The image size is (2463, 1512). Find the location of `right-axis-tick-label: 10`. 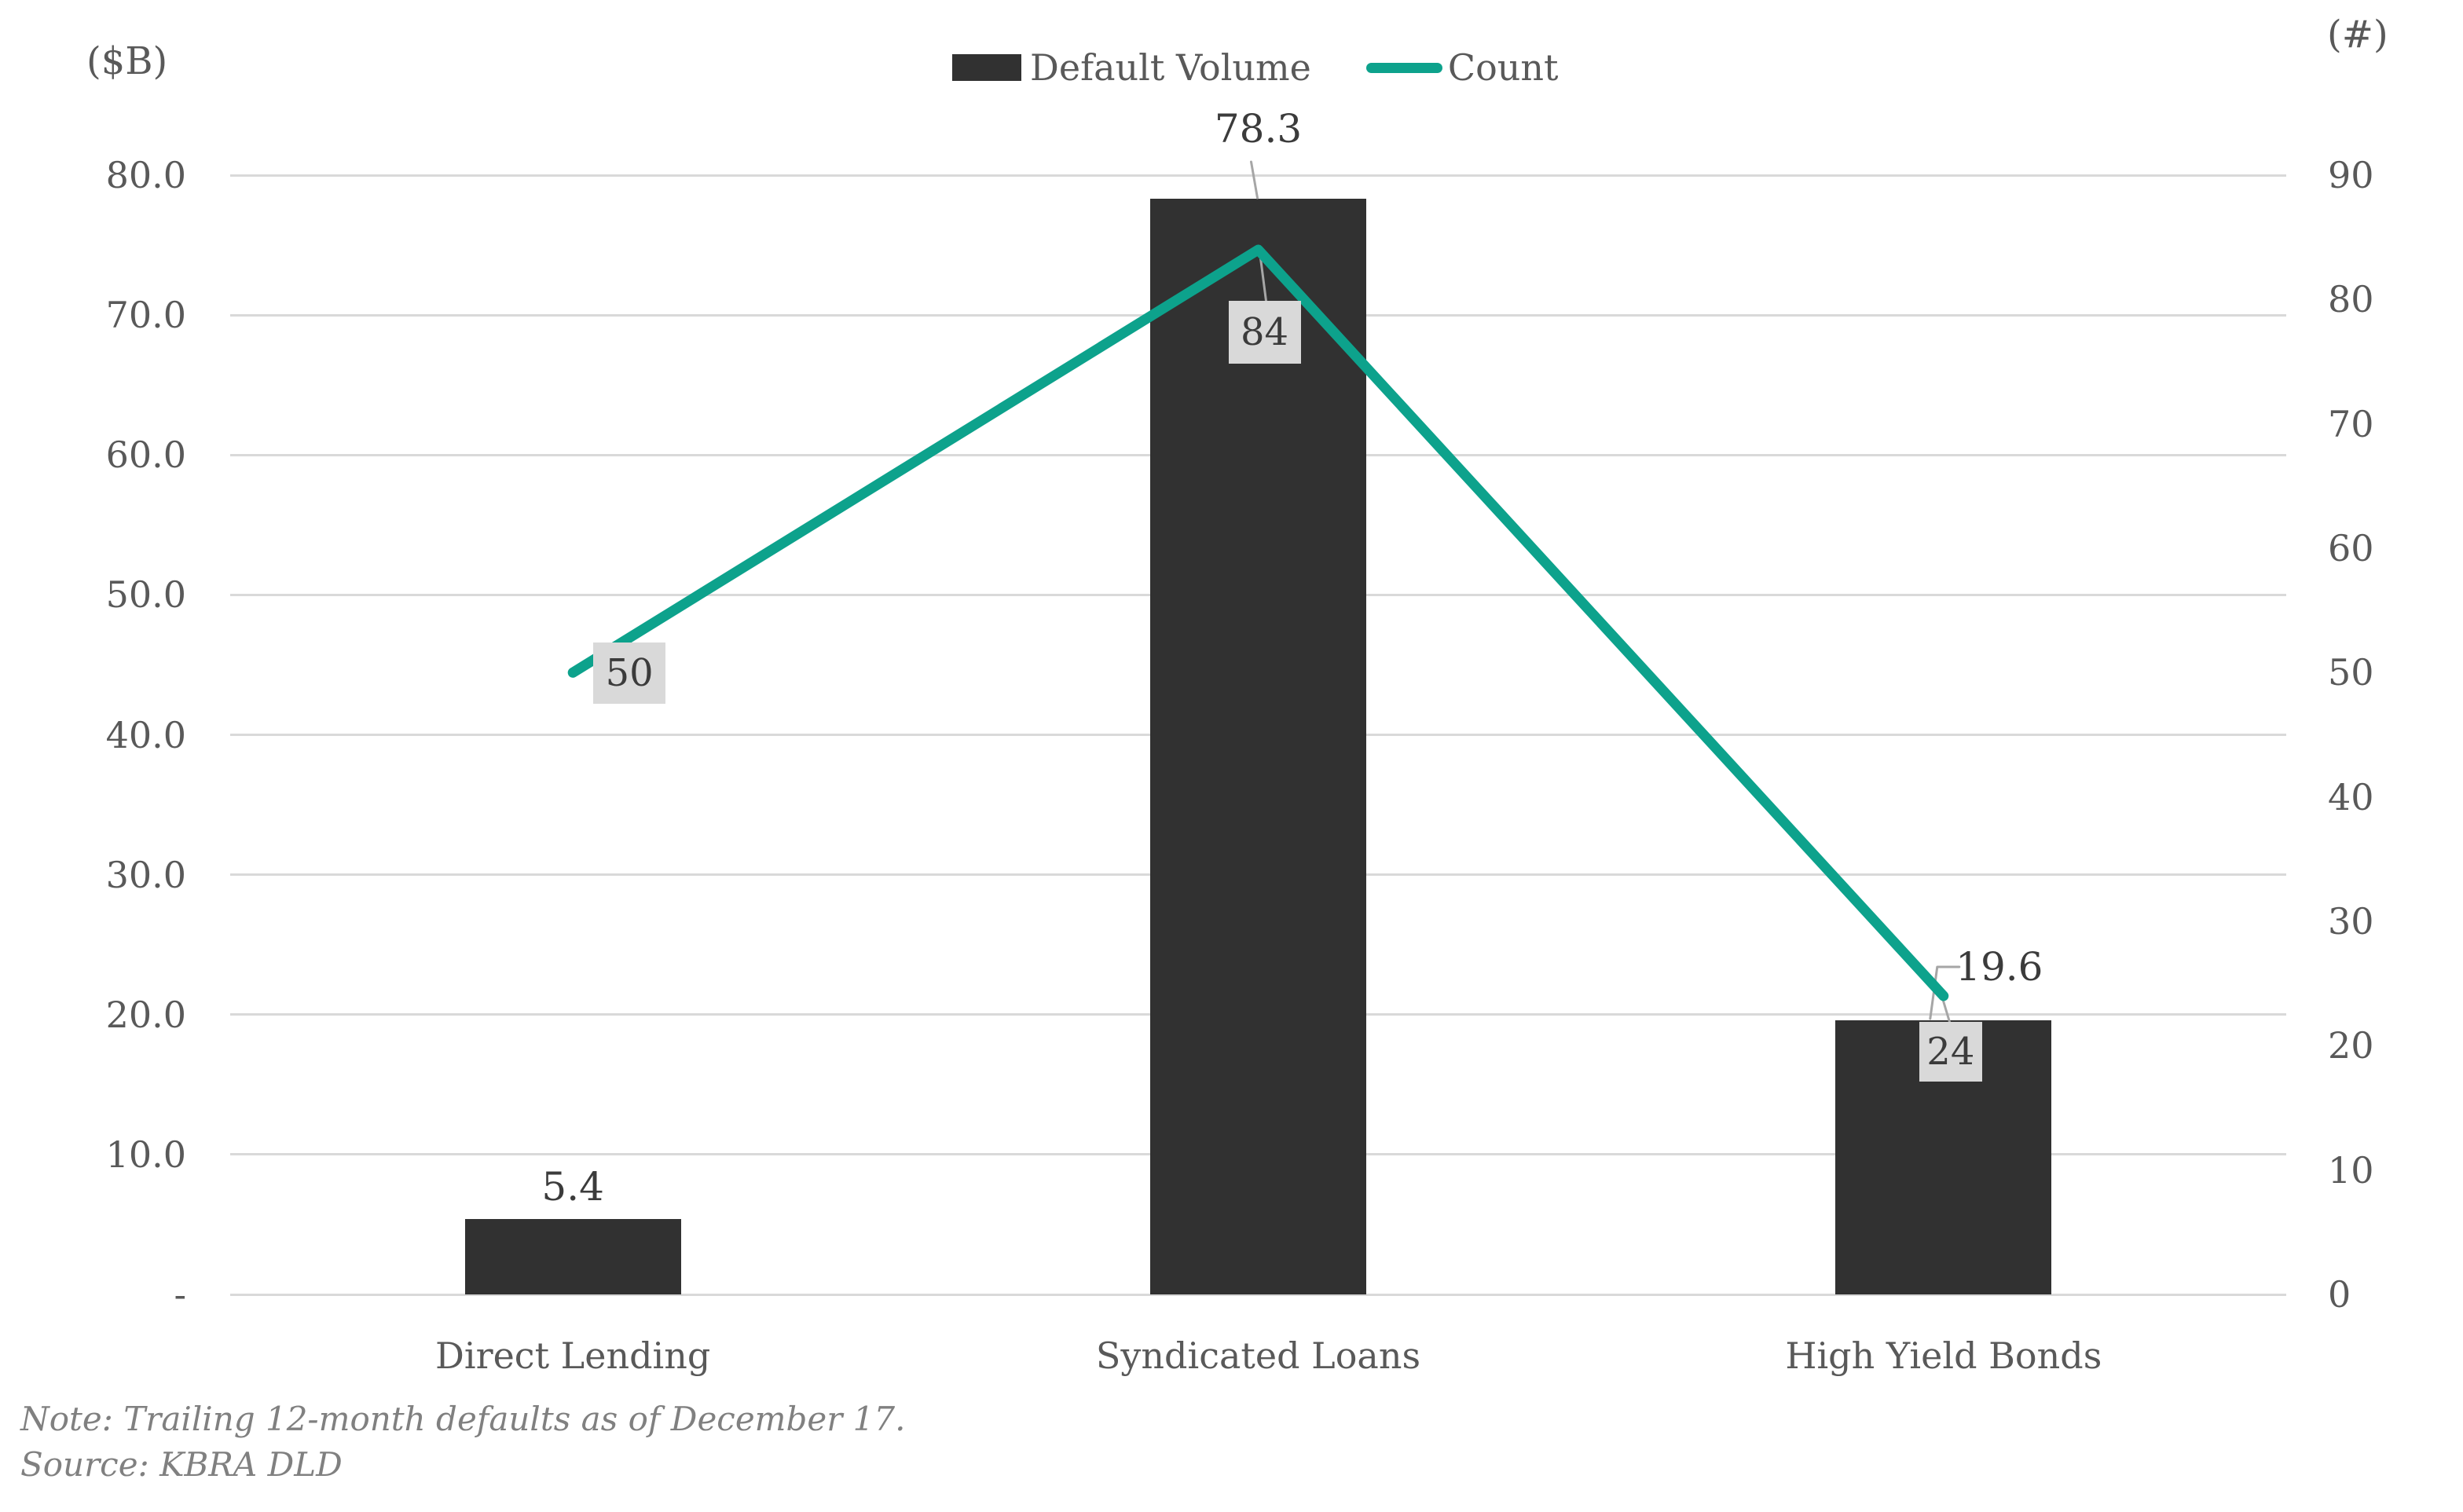

right-axis-tick-label: 10 is located at coordinates (2351, 1170).